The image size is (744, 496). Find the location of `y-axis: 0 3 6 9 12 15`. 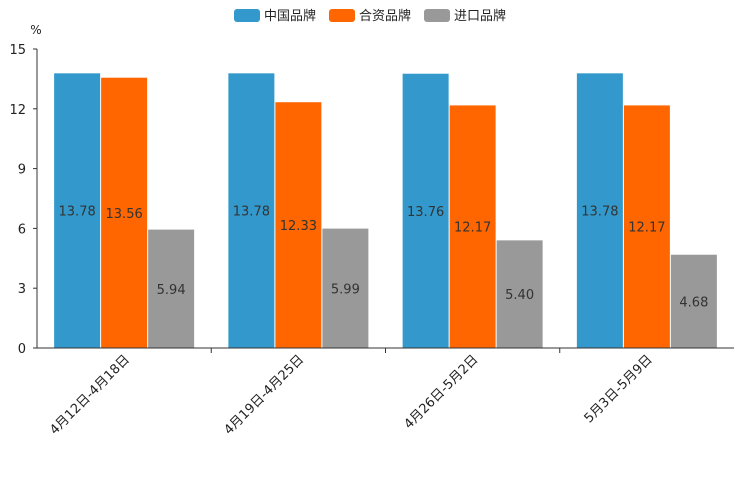

y-axis: 0 3 6 9 12 15 is located at coordinates (23, 200).